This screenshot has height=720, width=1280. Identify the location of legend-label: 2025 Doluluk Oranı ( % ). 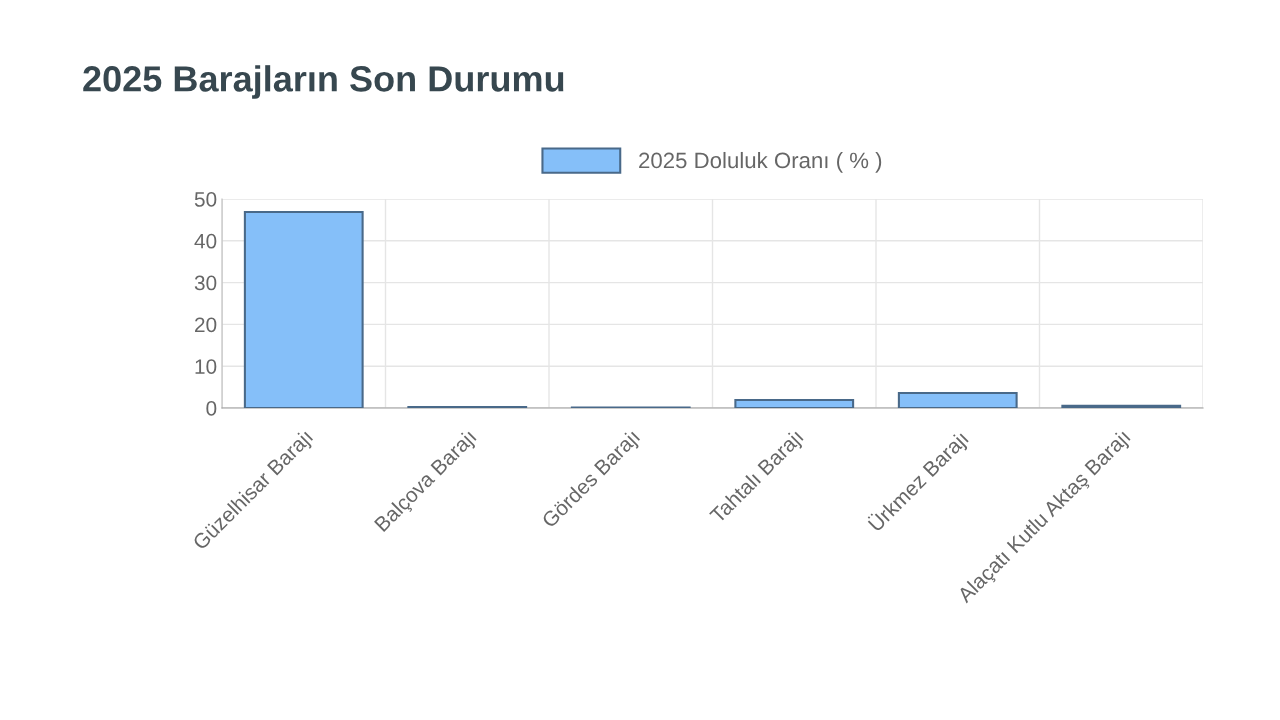
(760, 162).